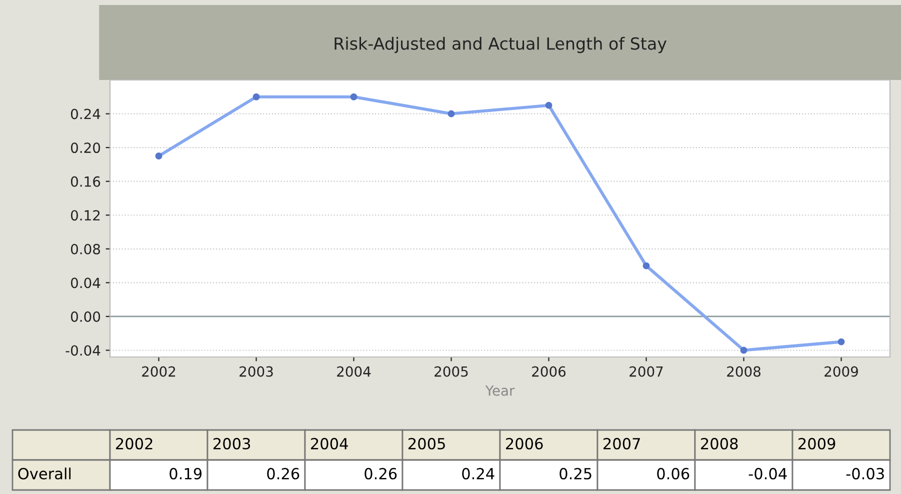 This screenshot has width=901, height=494. Describe the element at coordinates (44, 474) in the screenshot. I see `text: Overall` at that location.